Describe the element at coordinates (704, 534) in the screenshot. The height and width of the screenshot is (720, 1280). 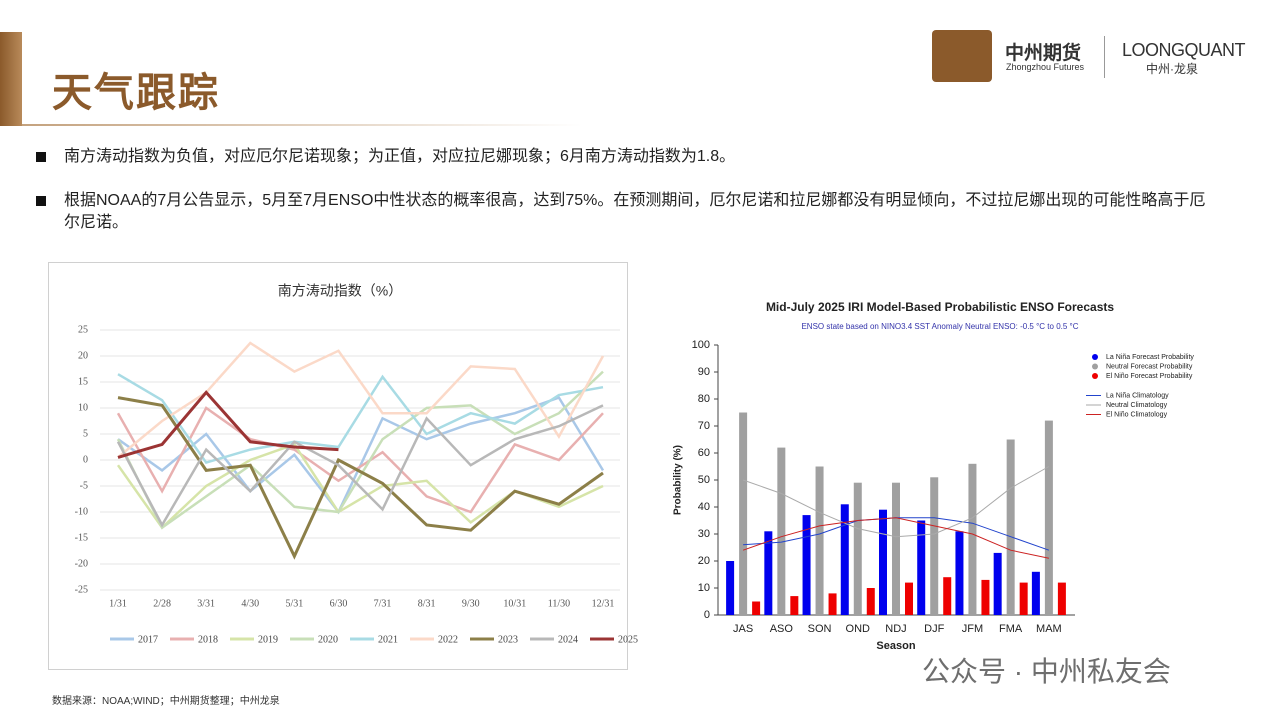
I see `y-tick-label: 30` at that location.